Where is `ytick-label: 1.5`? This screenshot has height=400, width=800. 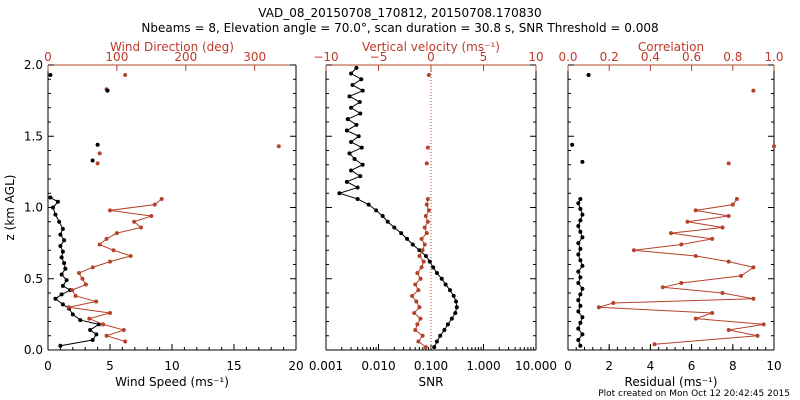 ytick-label: 1.5 is located at coordinates (33, 136).